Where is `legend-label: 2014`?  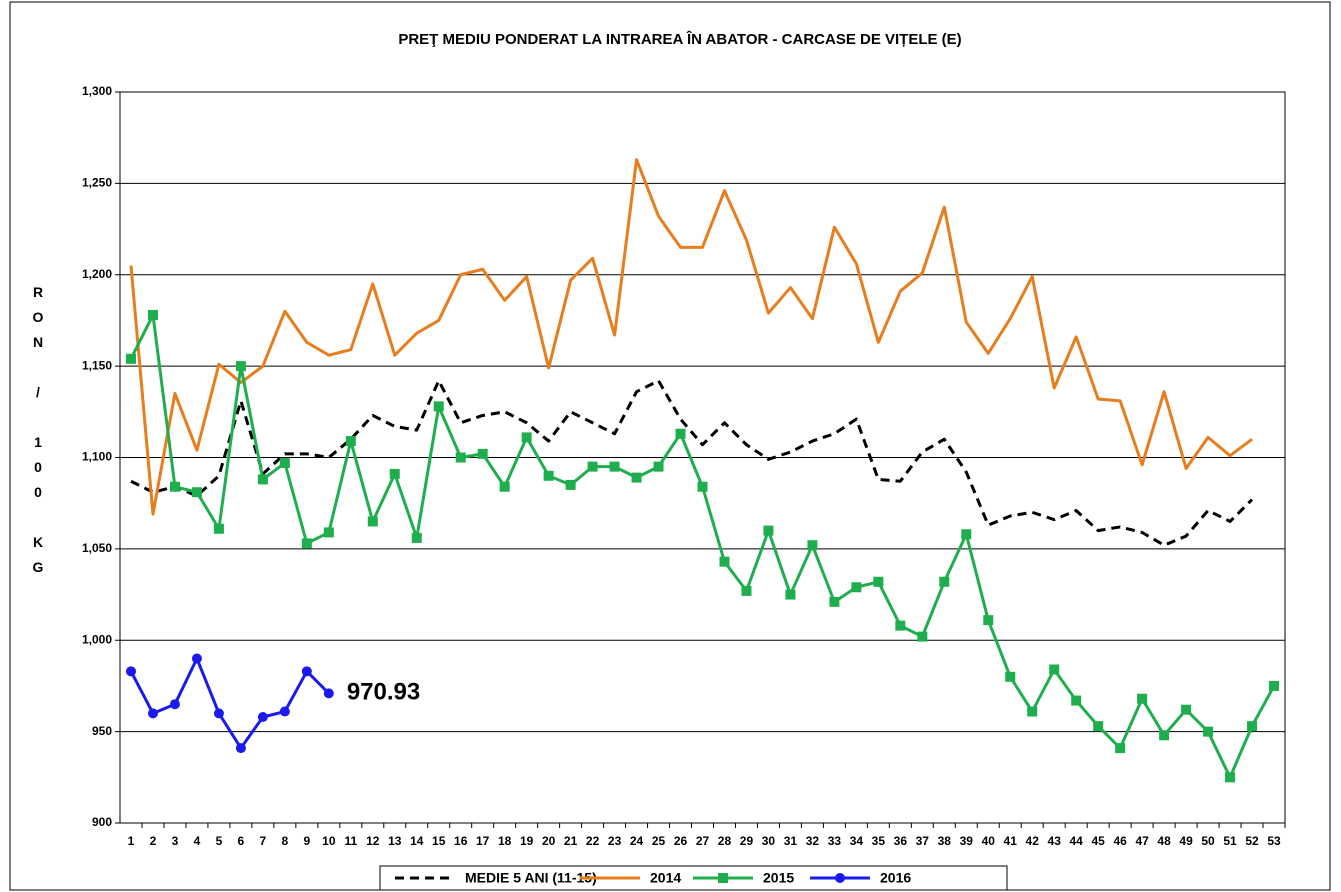
legend-label: 2014 is located at coordinates (665, 878).